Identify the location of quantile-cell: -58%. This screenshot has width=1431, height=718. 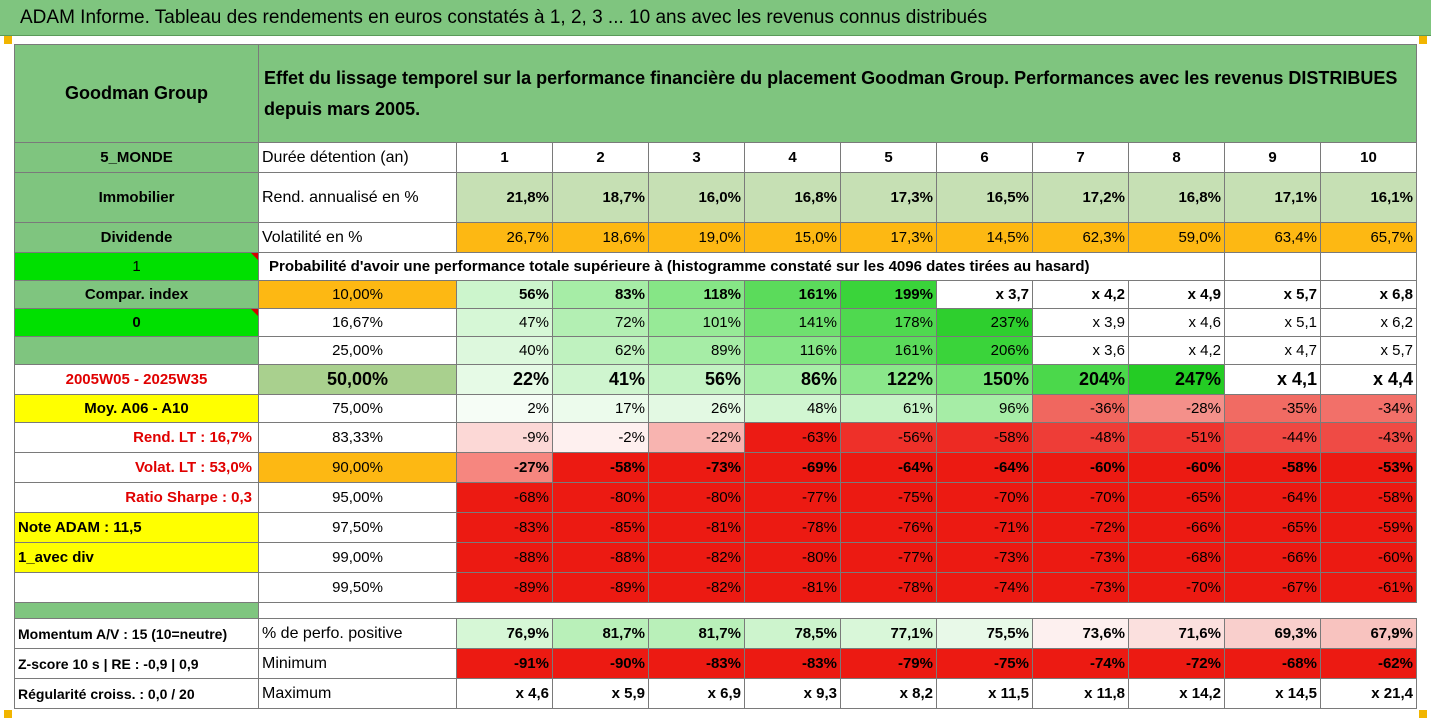
(600, 467).